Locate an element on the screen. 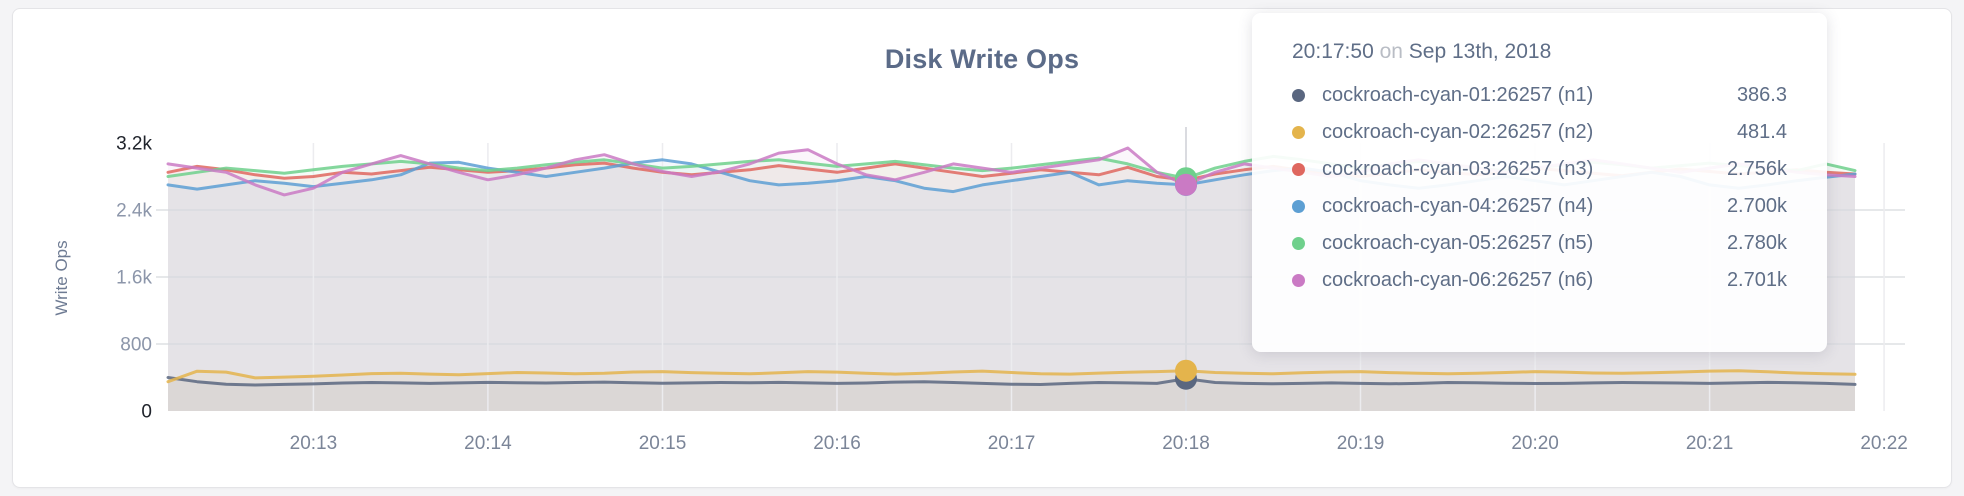 The width and height of the screenshot is (1964, 496). hover-point-n6 is located at coordinates (1186, 184).